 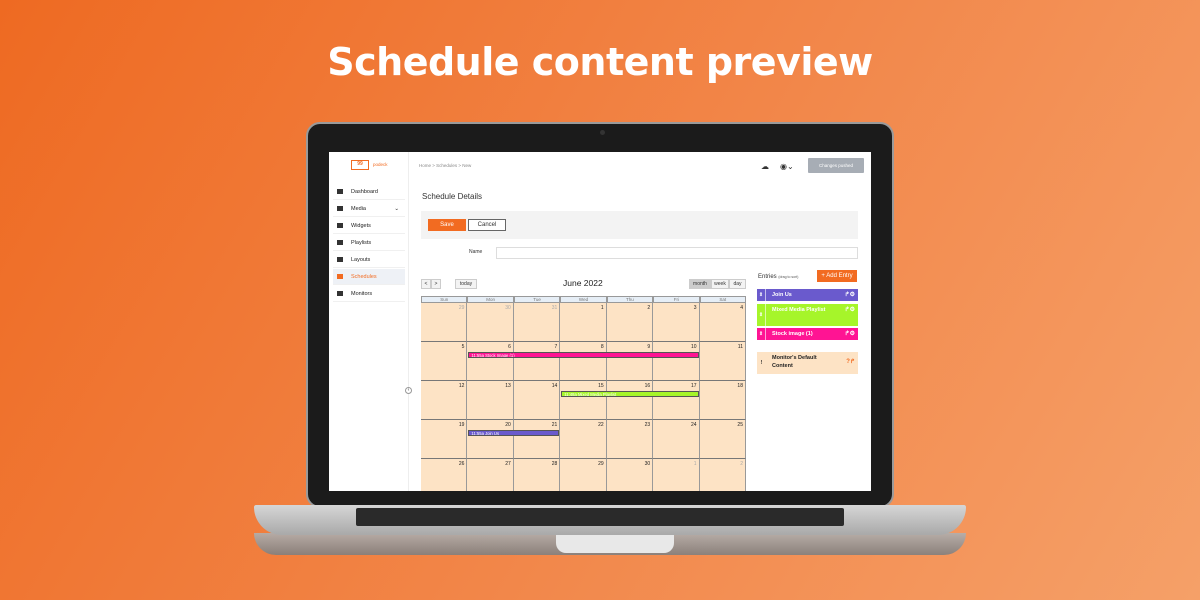 What do you see at coordinates (508, 425) in the screenshot?
I see `day-number: 20` at bounding box center [508, 425].